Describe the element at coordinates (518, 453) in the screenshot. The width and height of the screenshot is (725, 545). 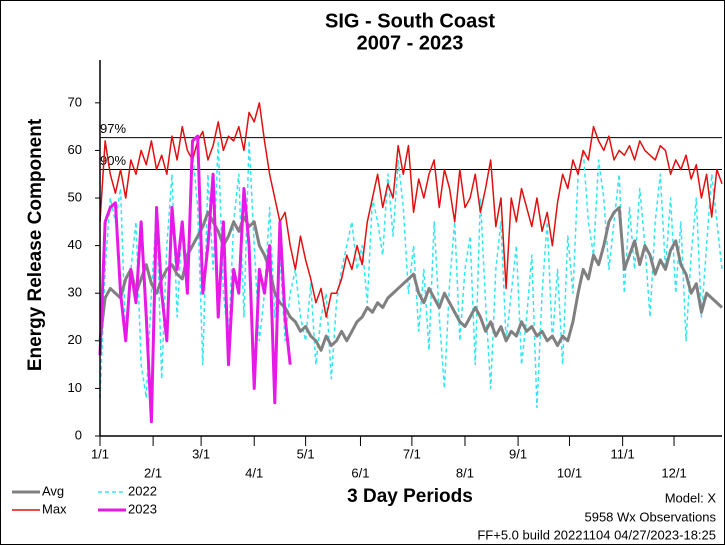
I see `x-tick-label: 9/1` at that location.